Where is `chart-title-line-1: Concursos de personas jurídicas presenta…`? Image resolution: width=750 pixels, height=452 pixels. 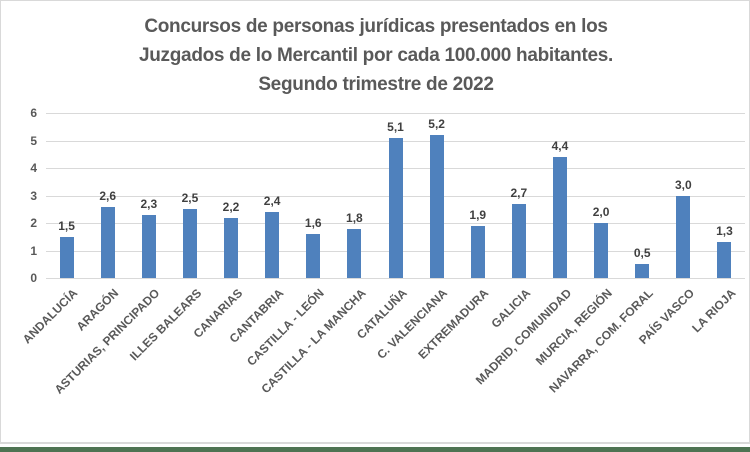 chart-title-line-1: Concursos de personas jurídicas presenta… is located at coordinates (376, 26).